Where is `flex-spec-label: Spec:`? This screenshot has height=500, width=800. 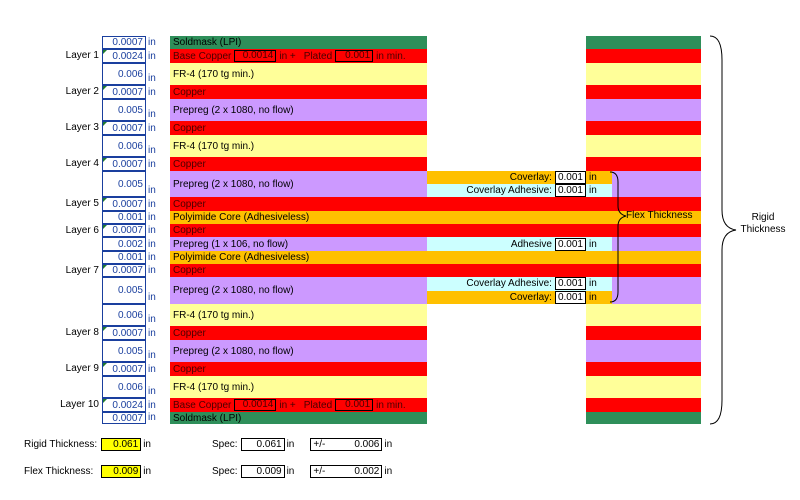
flex-spec-label: Spec: is located at coordinates (225, 471).